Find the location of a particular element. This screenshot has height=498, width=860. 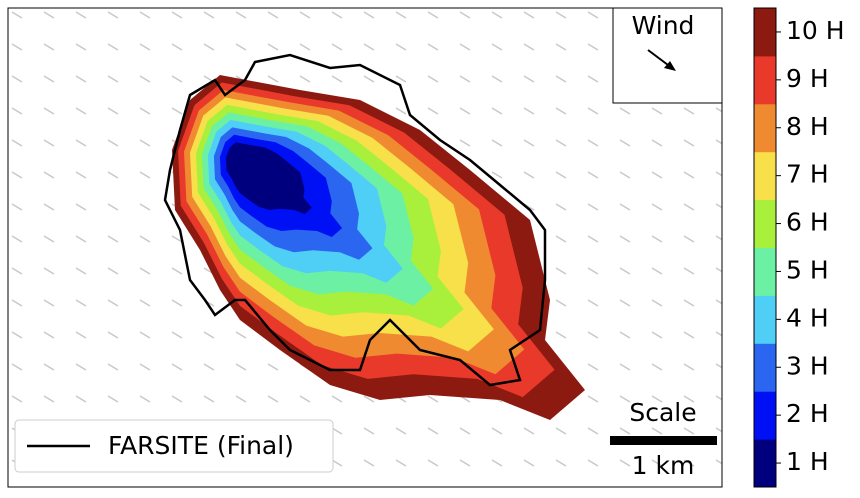

scale-label: 1 km is located at coordinates (663, 465).